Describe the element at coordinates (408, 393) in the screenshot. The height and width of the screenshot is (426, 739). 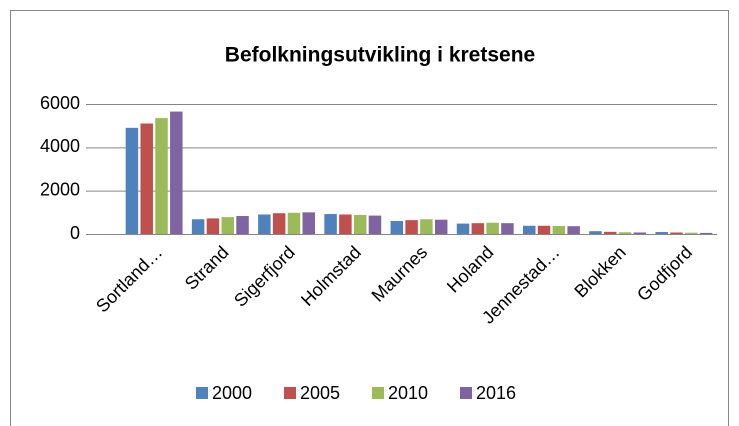
I see `legend-label: 2010` at that location.